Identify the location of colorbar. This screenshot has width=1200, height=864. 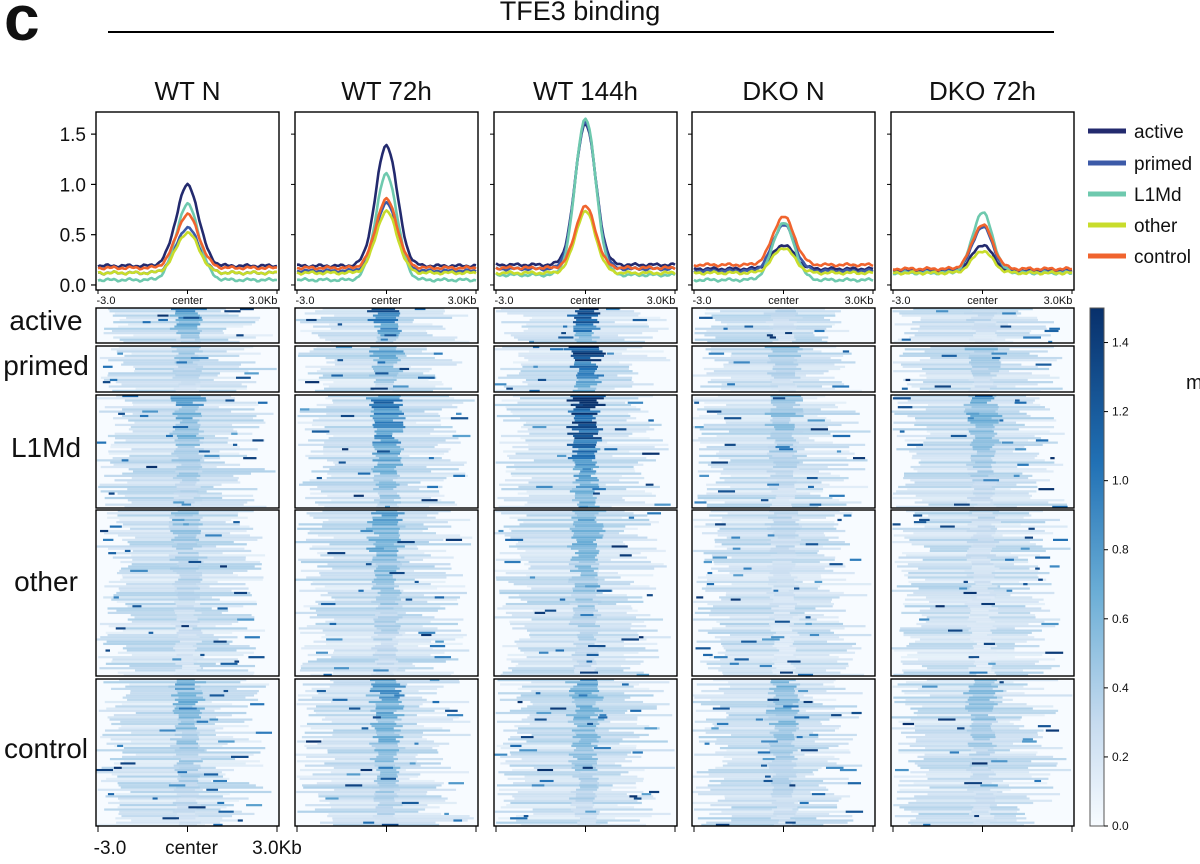
(1097, 567).